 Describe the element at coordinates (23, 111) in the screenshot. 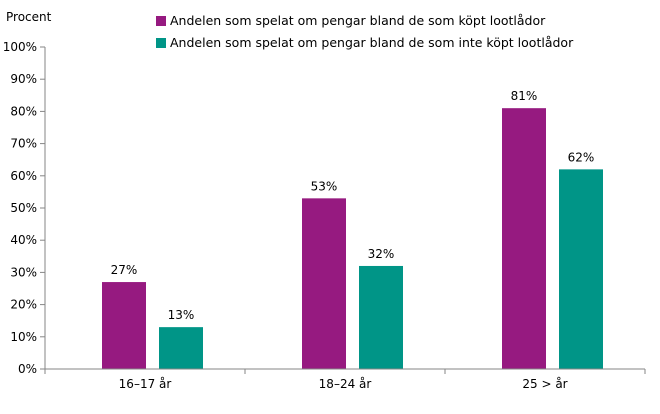

I see `y-tick-label: 80%` at that location.